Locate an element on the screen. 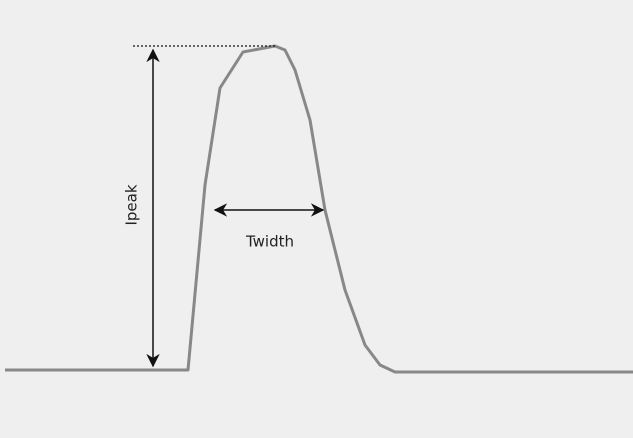 This screenshot has height=438, width=633. peak-label: Ipeak is located at coordinates (132, 204).